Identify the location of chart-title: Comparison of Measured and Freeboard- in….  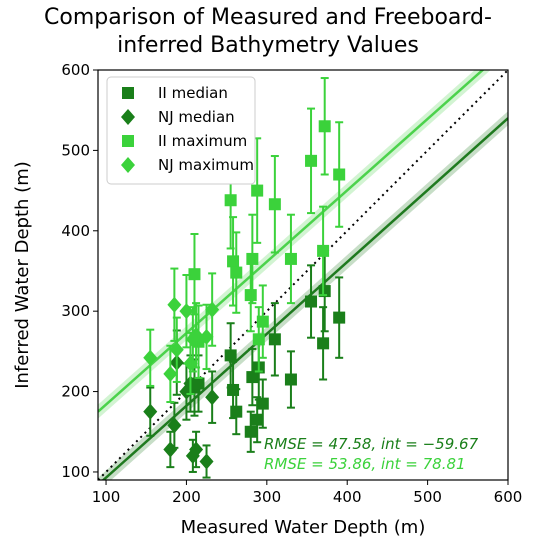
(268, 32).